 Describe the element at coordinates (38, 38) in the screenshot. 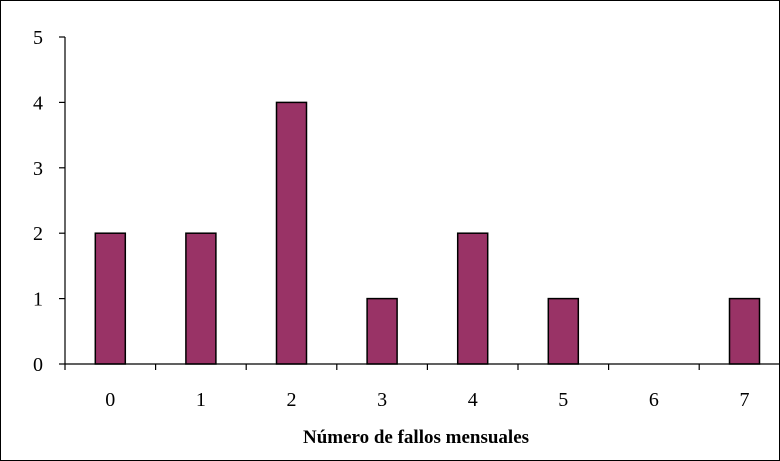

I see `y-tick-label-5: 5` at that location.